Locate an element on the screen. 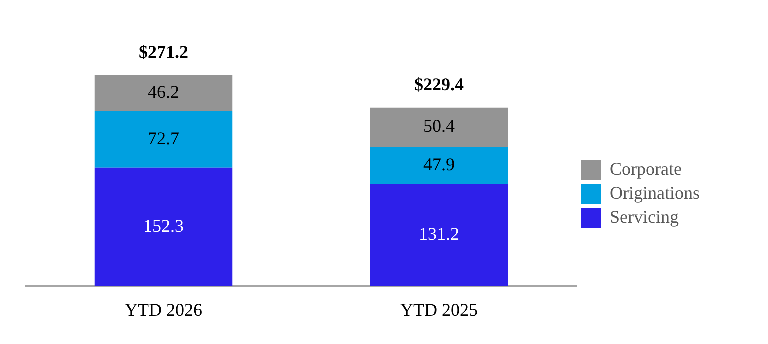  legend-label: Corporate is located at coordinates (646, 169).